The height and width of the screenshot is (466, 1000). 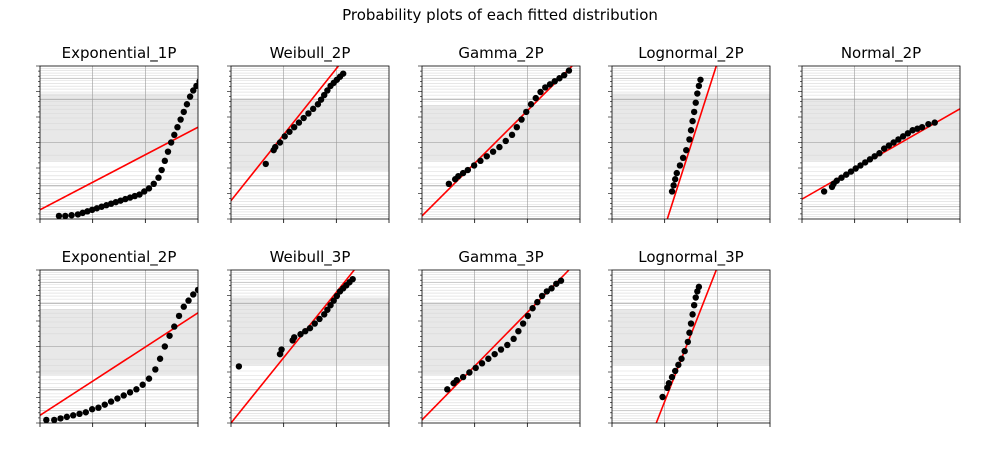 I want to click on subplot-exponential-1p: Exponential_1P, so click(x=121, y=133).